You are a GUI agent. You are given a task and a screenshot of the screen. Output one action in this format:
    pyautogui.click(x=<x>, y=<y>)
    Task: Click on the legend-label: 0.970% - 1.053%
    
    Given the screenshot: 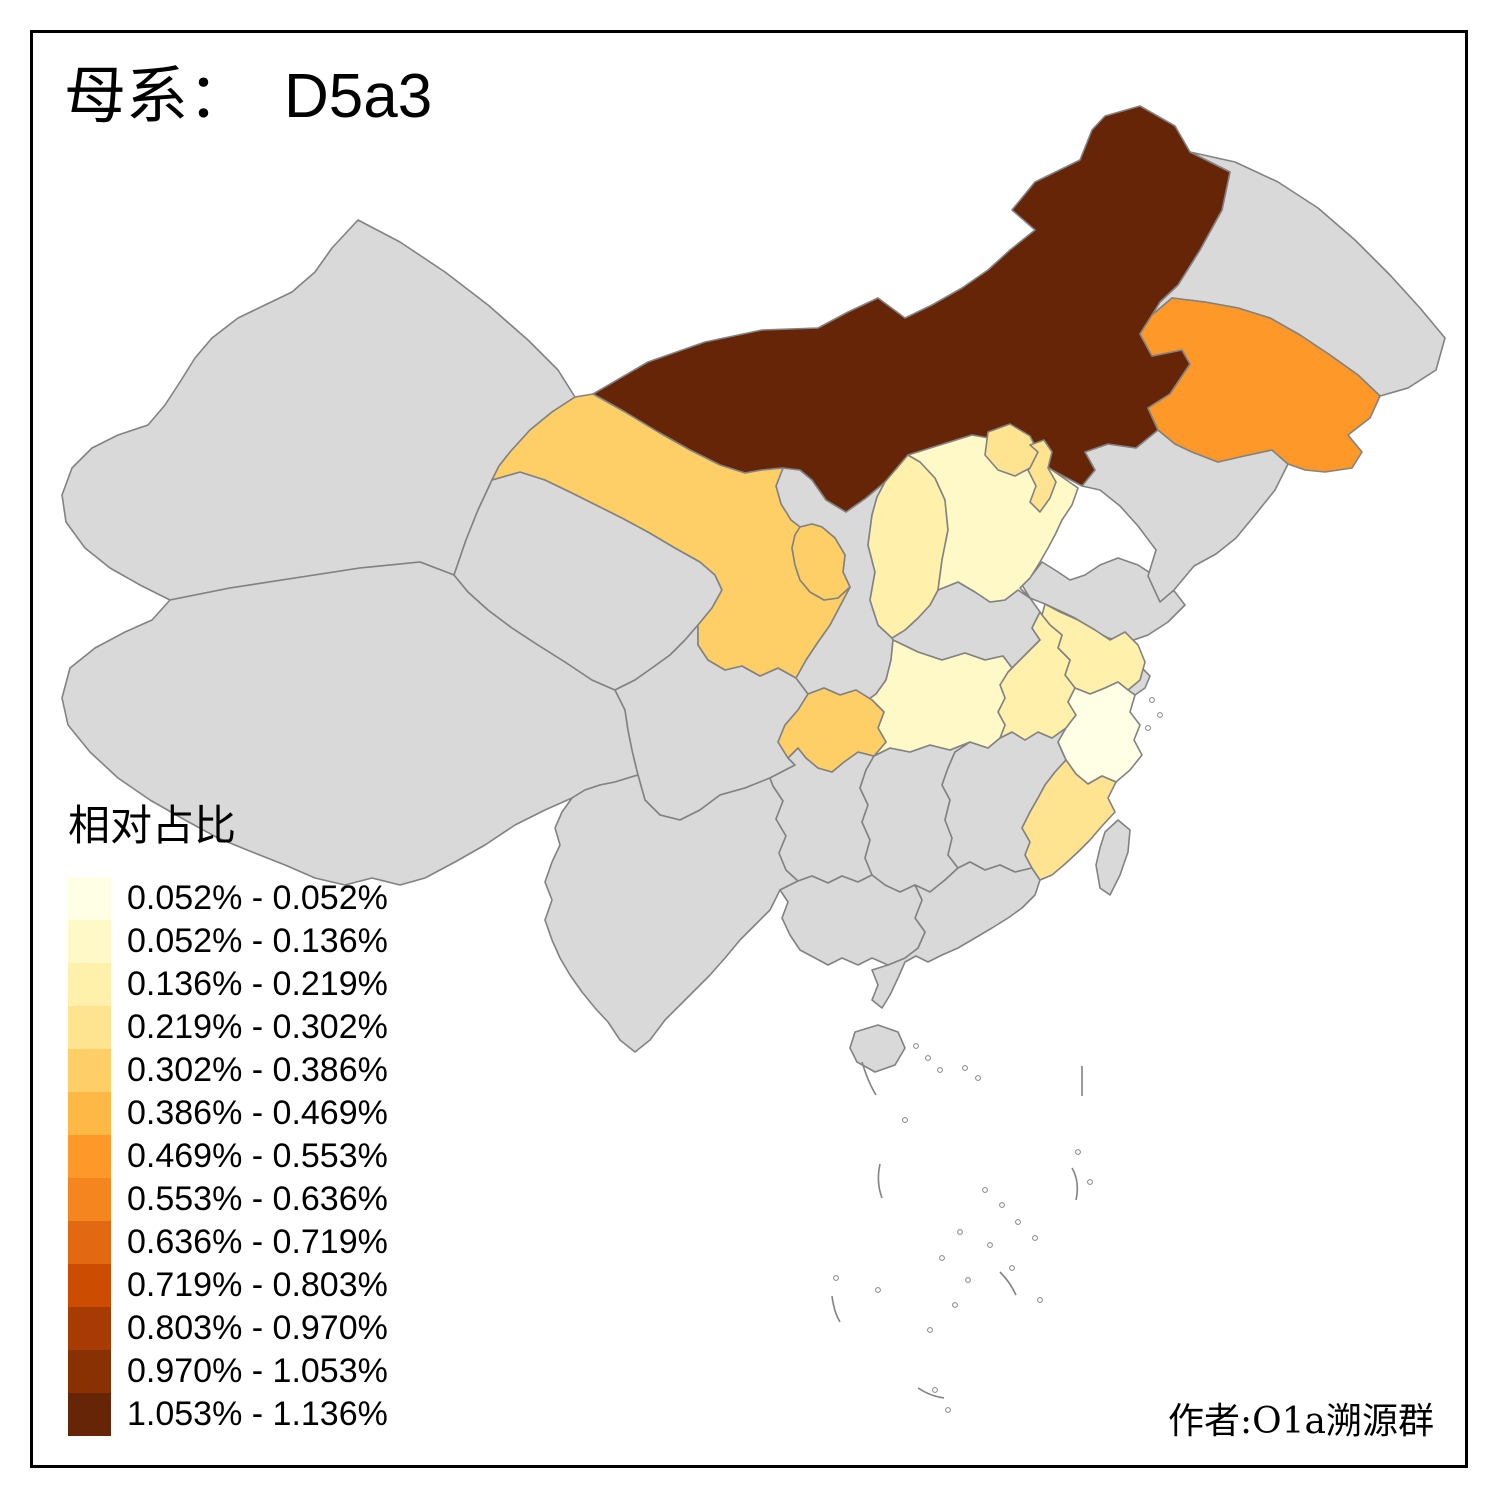 What is the action you would take?
    pyautogui.click(x=257, y=1371)
    